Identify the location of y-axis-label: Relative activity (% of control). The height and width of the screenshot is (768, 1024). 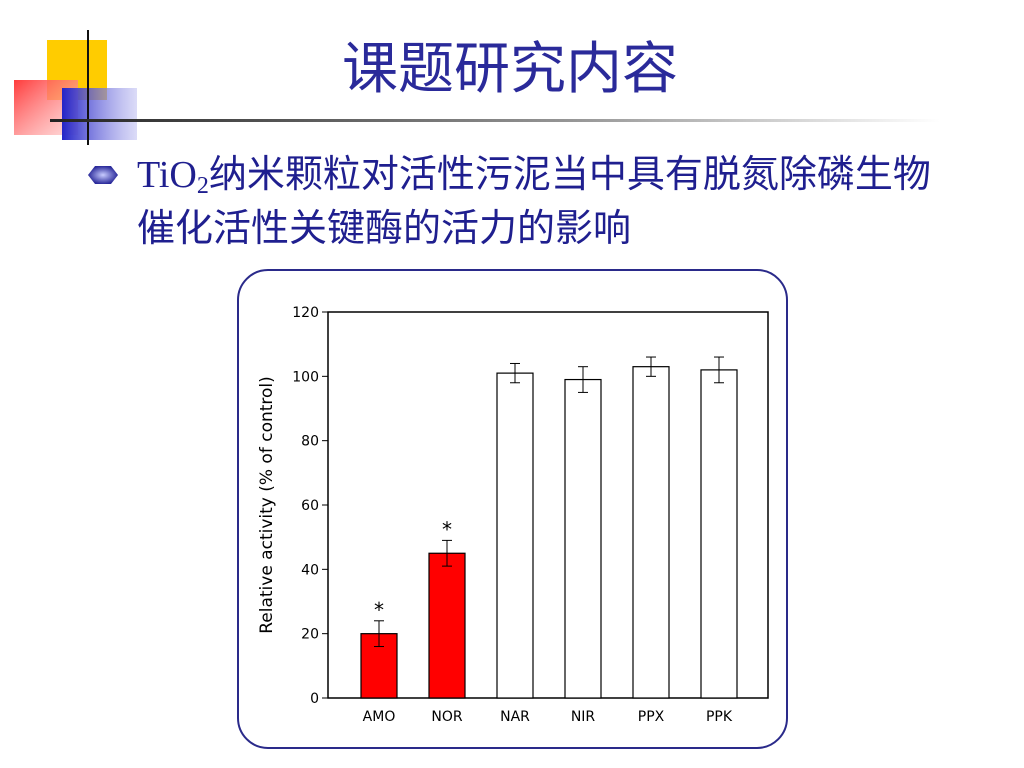
(267, 505).